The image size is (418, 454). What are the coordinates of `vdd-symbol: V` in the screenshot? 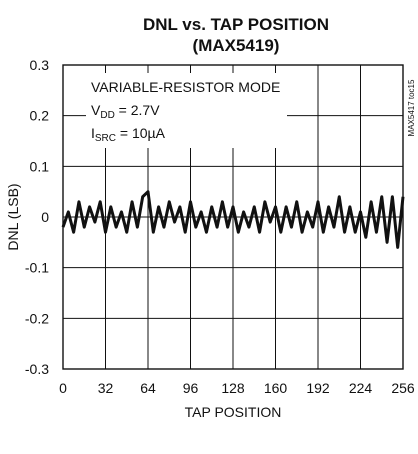 It's located at (96, 110).